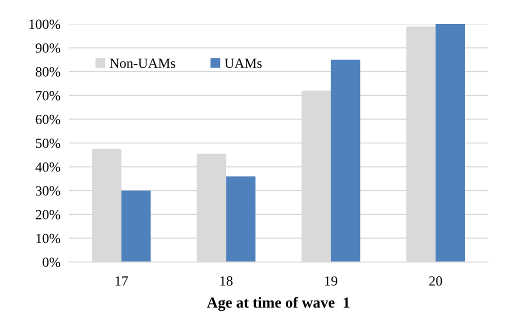  I want to click on legend-label: UAMs, so click(243, 63).